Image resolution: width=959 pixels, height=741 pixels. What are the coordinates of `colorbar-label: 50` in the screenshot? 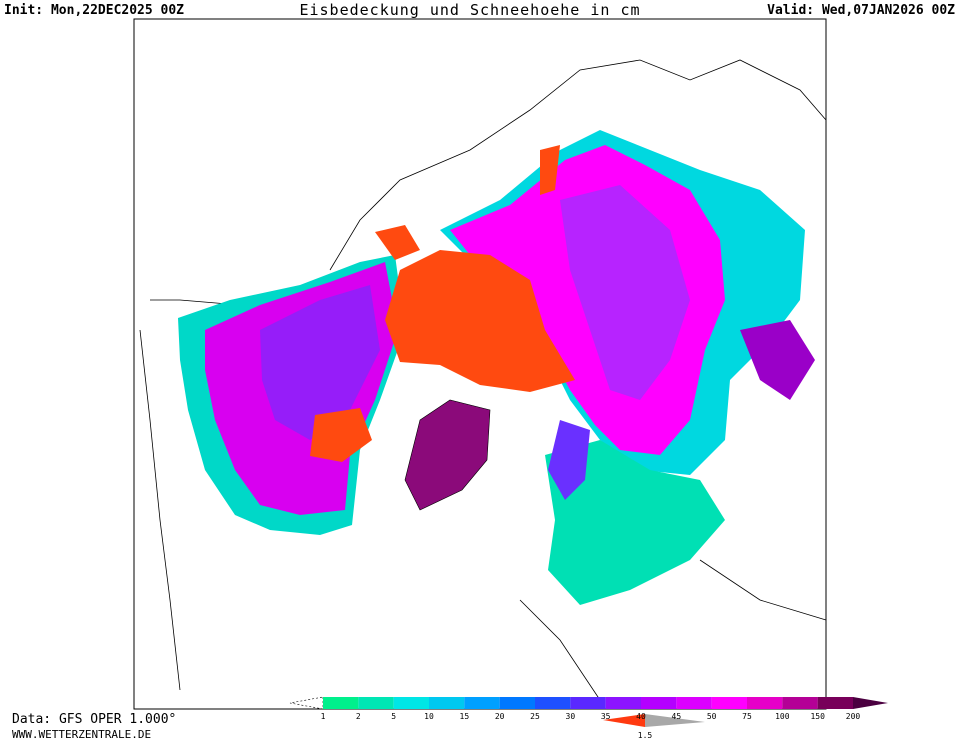 It's located at (712, 716).